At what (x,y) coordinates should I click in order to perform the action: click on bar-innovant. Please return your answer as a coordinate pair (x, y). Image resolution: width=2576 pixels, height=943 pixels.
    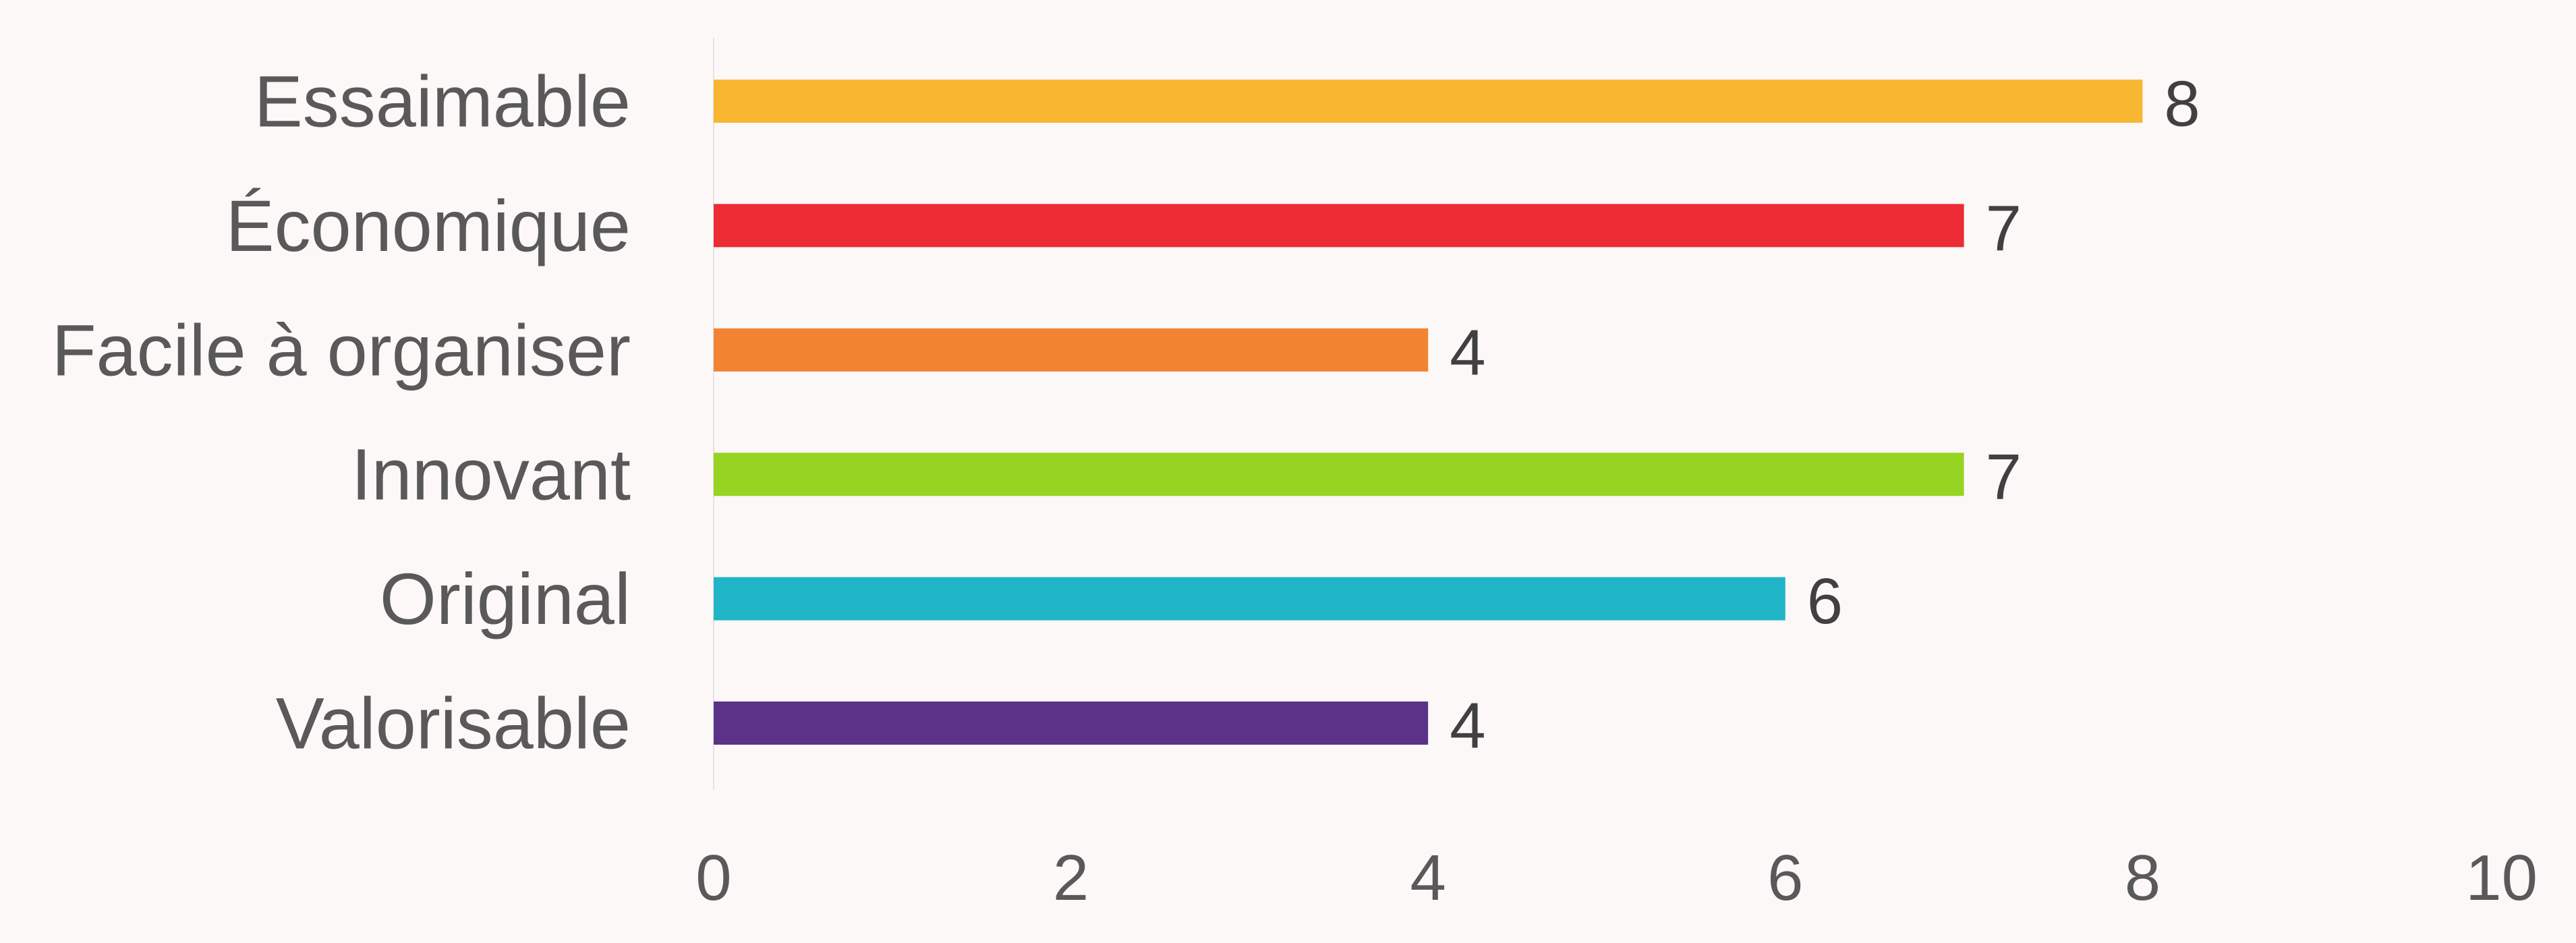
    Looking at the image, I should click on (1339, 474).